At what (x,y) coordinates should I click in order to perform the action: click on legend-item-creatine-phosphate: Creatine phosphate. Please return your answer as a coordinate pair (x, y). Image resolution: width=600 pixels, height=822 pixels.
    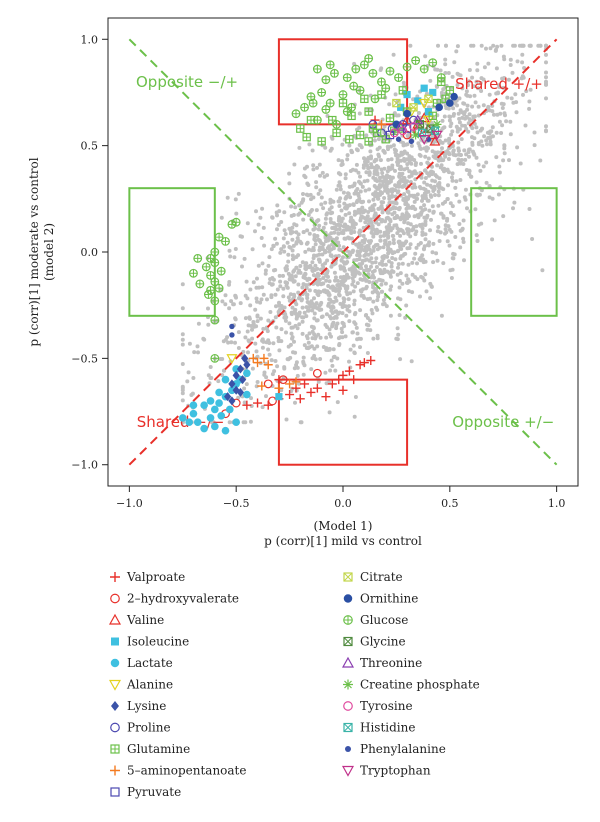
    Looking at the image, I should click on (411, 685).